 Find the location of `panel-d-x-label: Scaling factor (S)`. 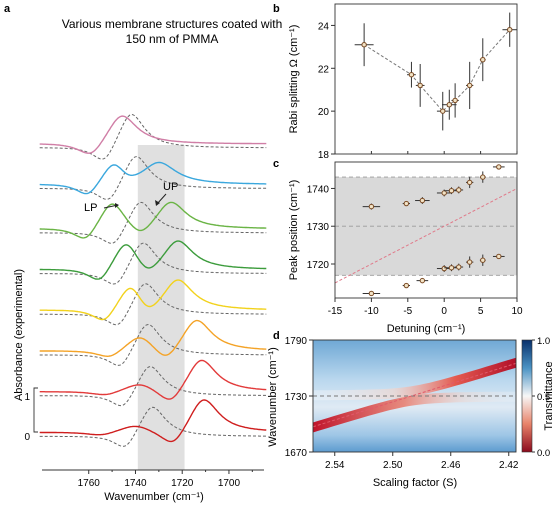

panel-d-x-label: Scaling factor (S) is located at coordinates (415, 483).